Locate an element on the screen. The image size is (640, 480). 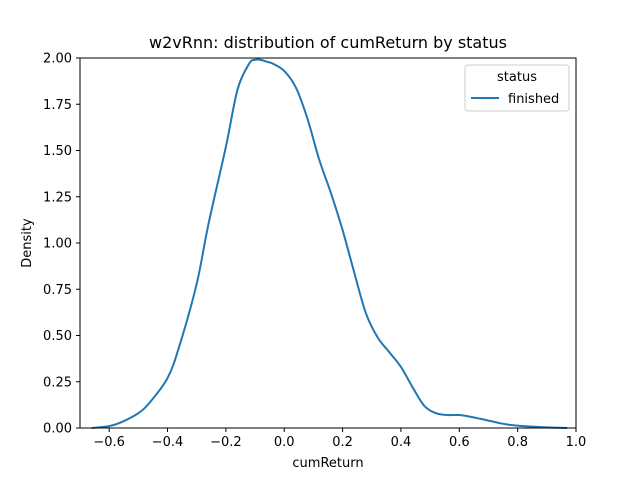
x-tick-label: 0.8 is located at coordinates (517, 442).